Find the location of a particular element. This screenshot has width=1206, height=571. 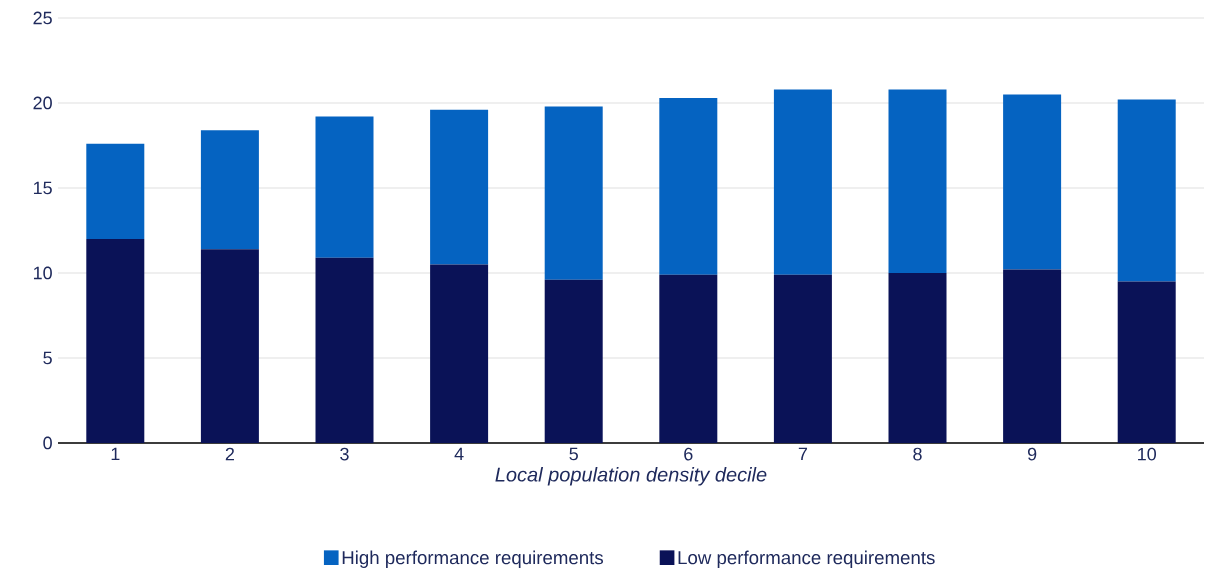

x-tick-label: 5 is located at coordinates (573, 454).